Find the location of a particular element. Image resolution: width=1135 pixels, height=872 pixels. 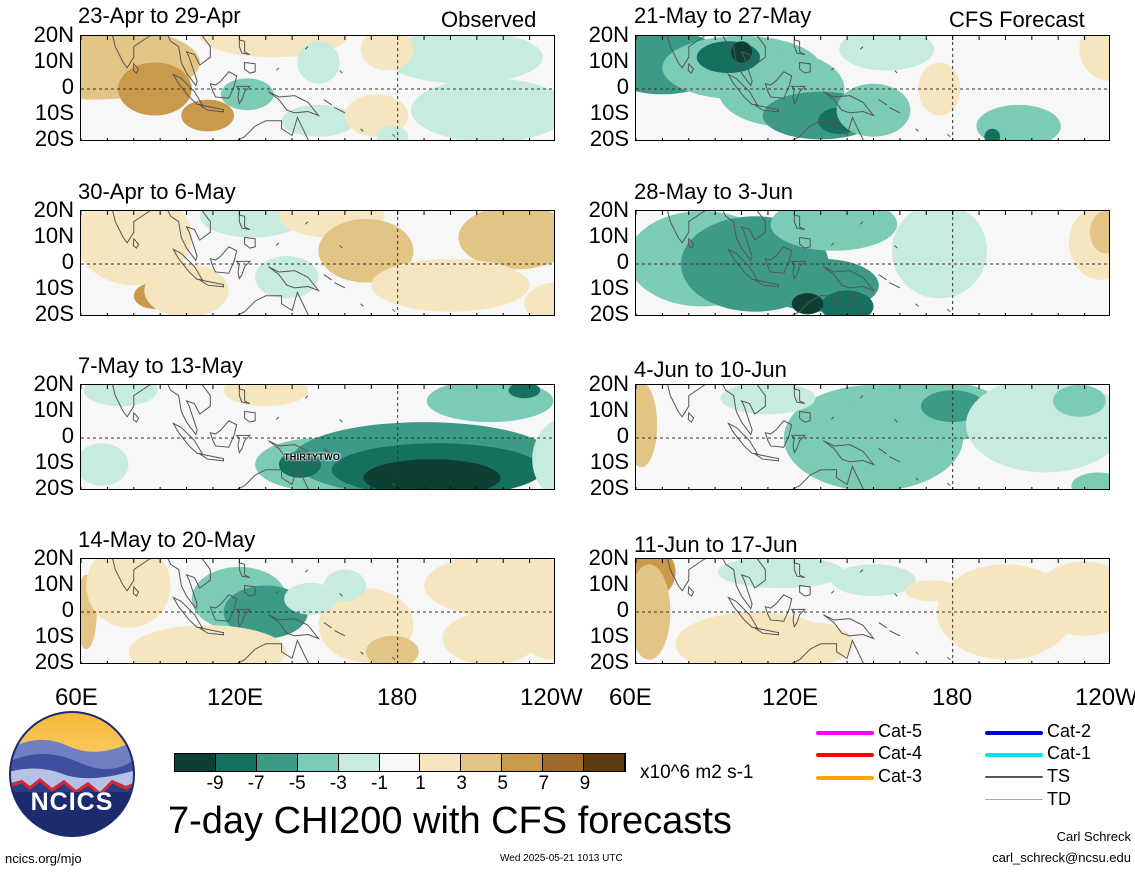

legend-label: Cat-5 is located at coordinates (900, 731).